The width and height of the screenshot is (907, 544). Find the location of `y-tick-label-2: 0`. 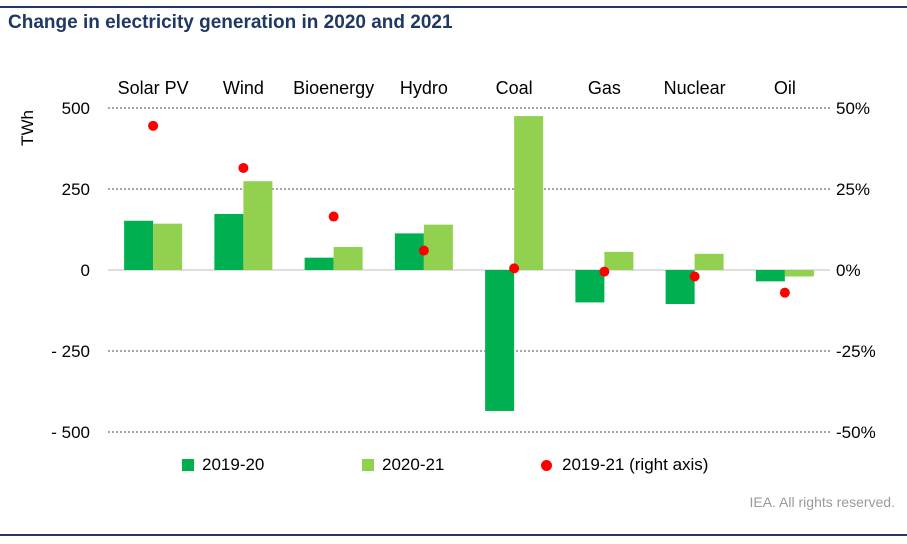

y-tick-label-2: 0 is located at coordinates (85, 270).